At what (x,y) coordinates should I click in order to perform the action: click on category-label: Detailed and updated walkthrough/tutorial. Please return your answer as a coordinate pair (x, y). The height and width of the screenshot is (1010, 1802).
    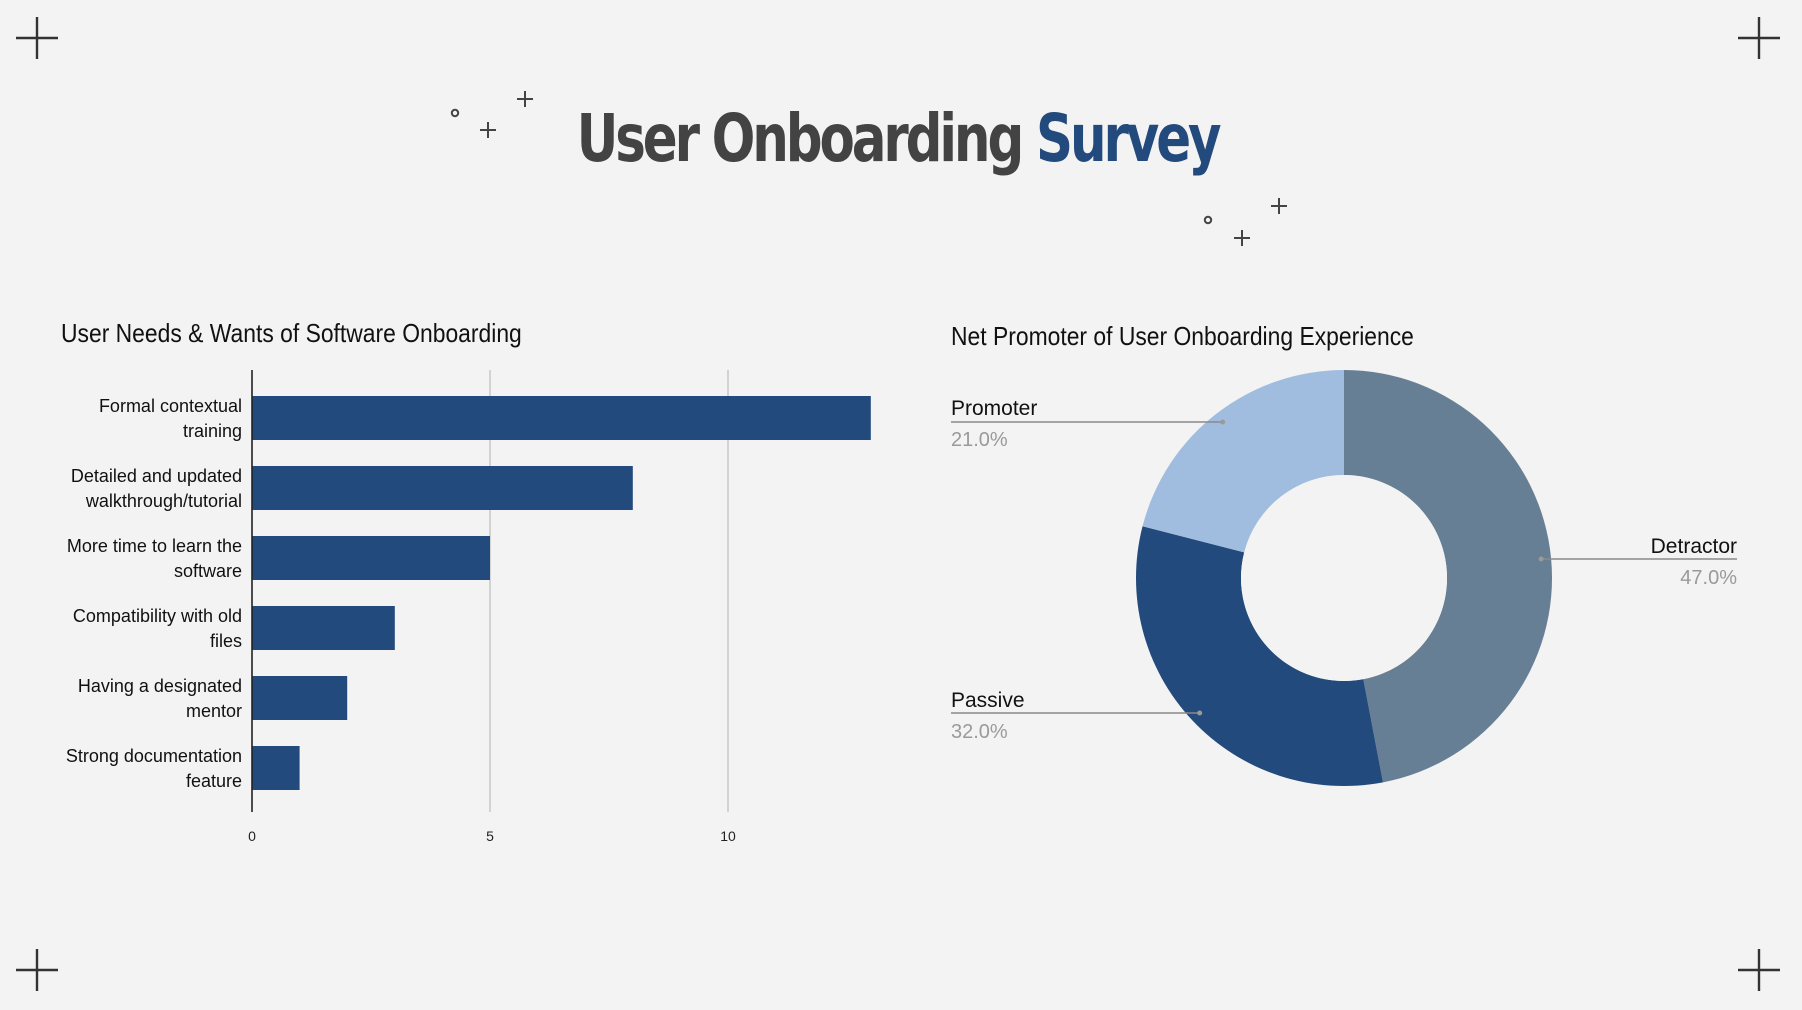
    Looking at the image, I should click on (156, 488).